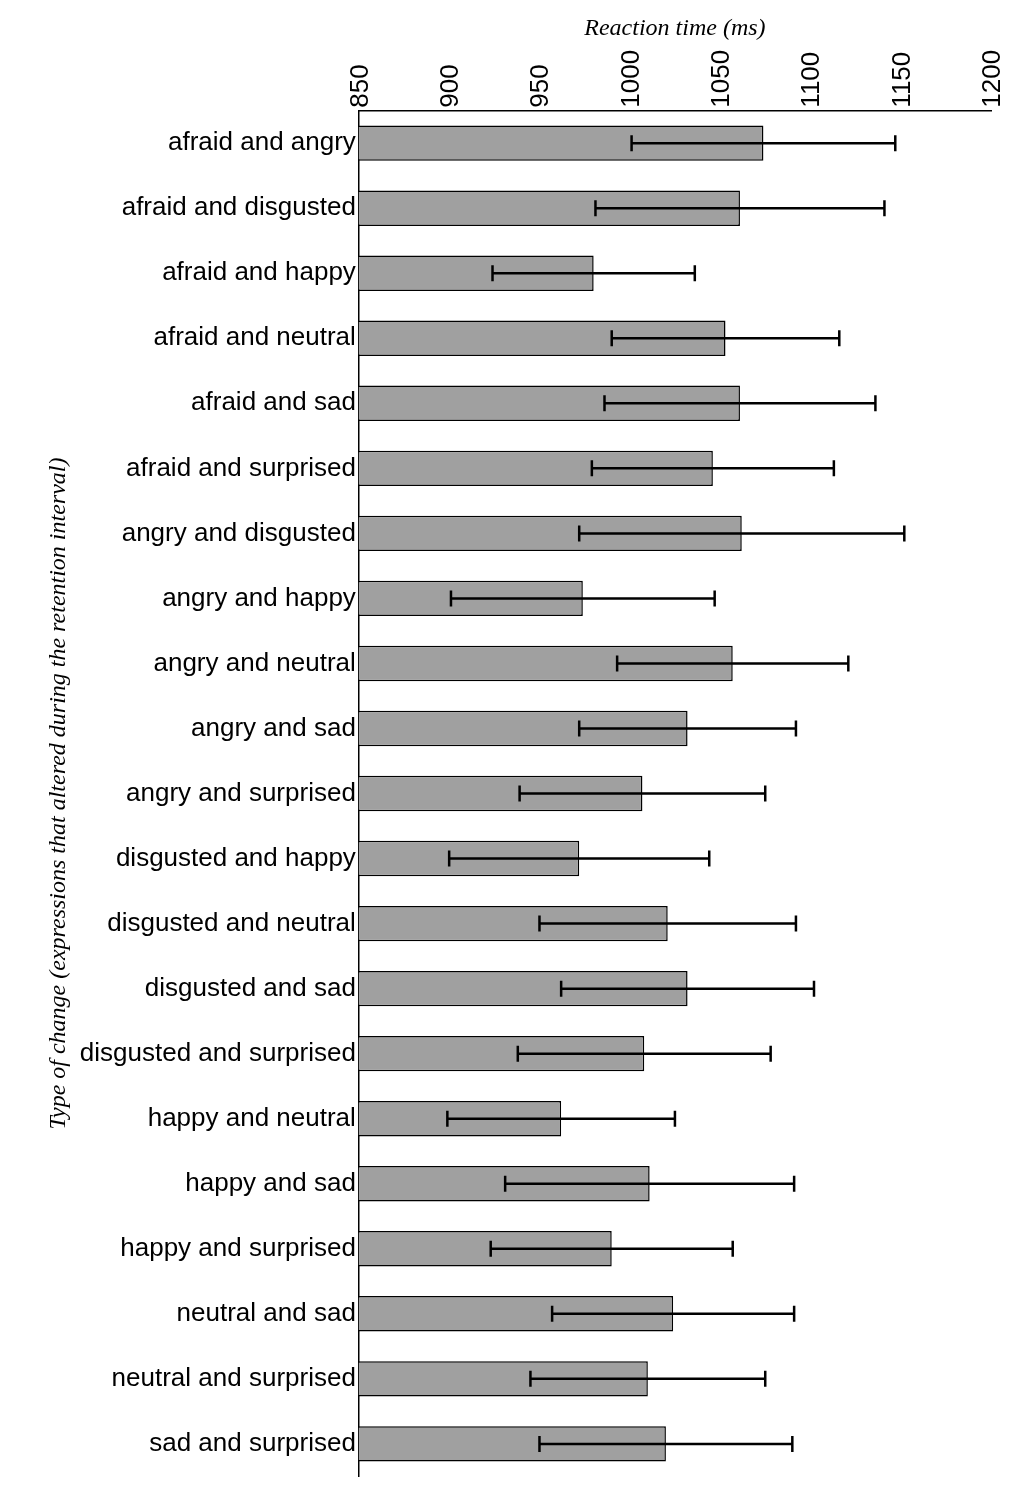 This screenshot has height=1495, width=1011. I want to click on x-tick-label: 850, so click(358, 86).